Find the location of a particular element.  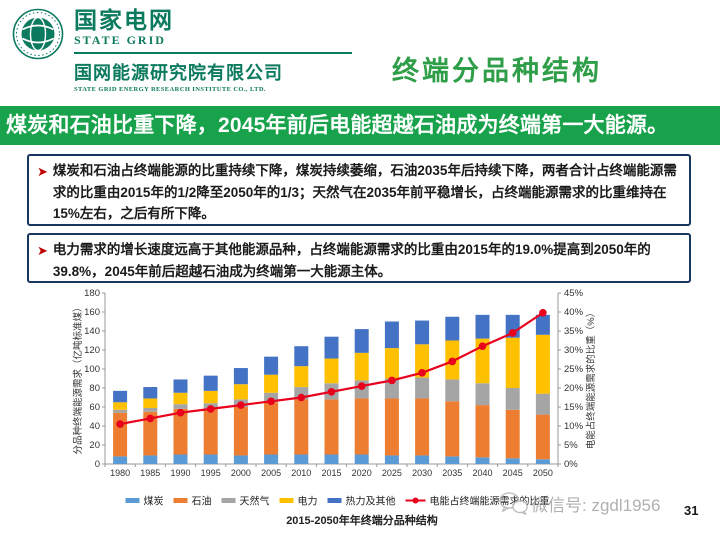

svg-text: 1990 is located at coordinates (180, 473).